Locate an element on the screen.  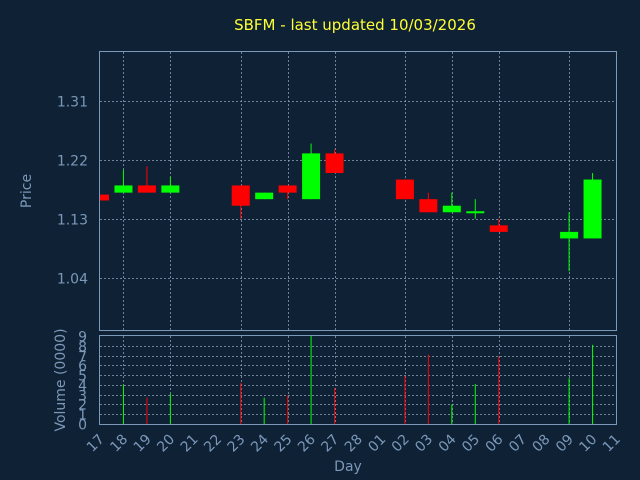
volume-tick-label: 0 is located at coordinates (82, 426).